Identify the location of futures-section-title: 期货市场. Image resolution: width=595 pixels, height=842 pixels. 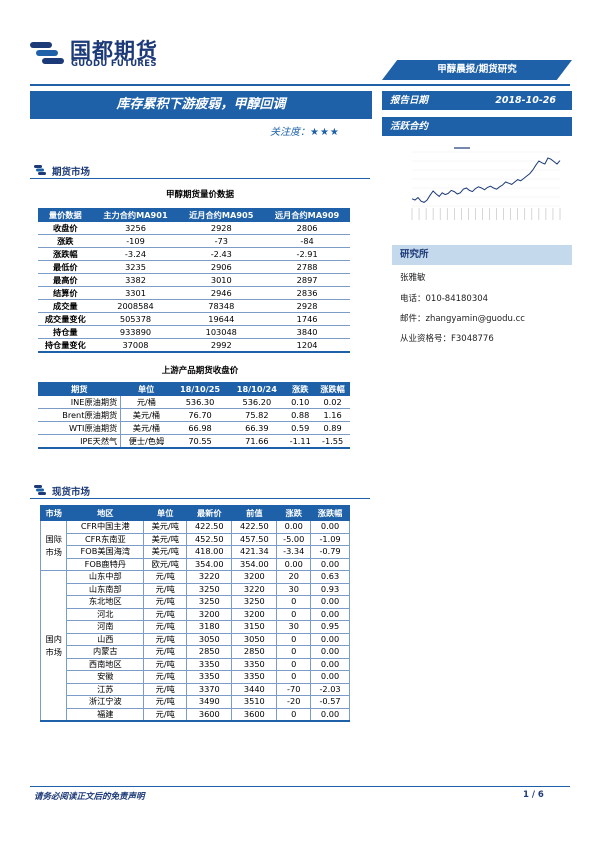
(71, 172).